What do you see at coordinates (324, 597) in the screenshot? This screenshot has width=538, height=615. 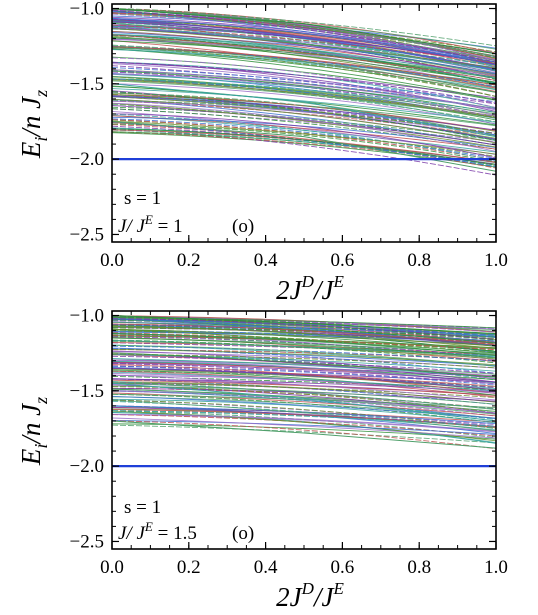 I see `lower-x-title-slash-j: /J` at bounding box center [324, 597].